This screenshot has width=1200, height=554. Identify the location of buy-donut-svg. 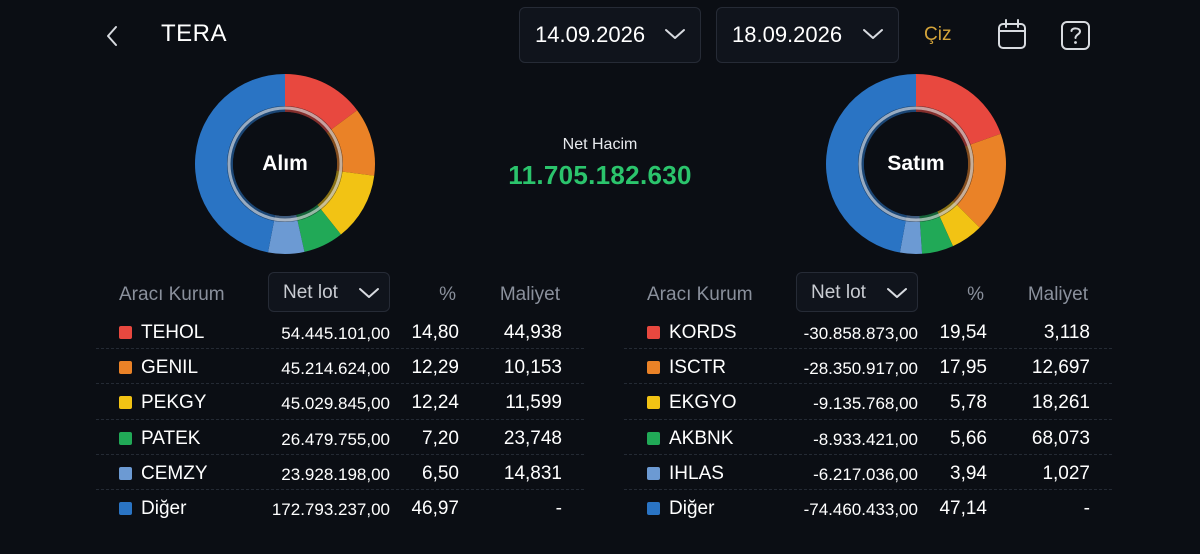
(285, 164).